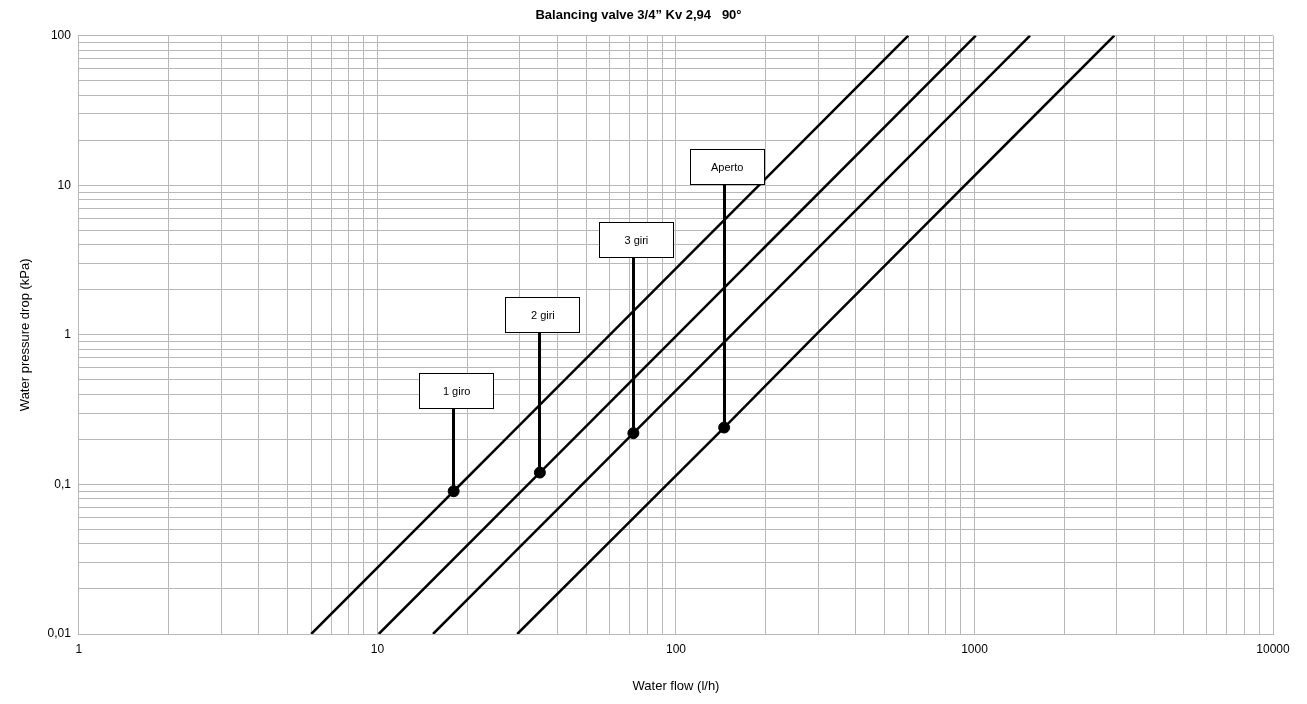 This screenshot has width=1307, height=704. What do you see at coordinates (377, 648) in the screenshot?
I see `x-tick-label: 10` at bounding box center [377, 648].